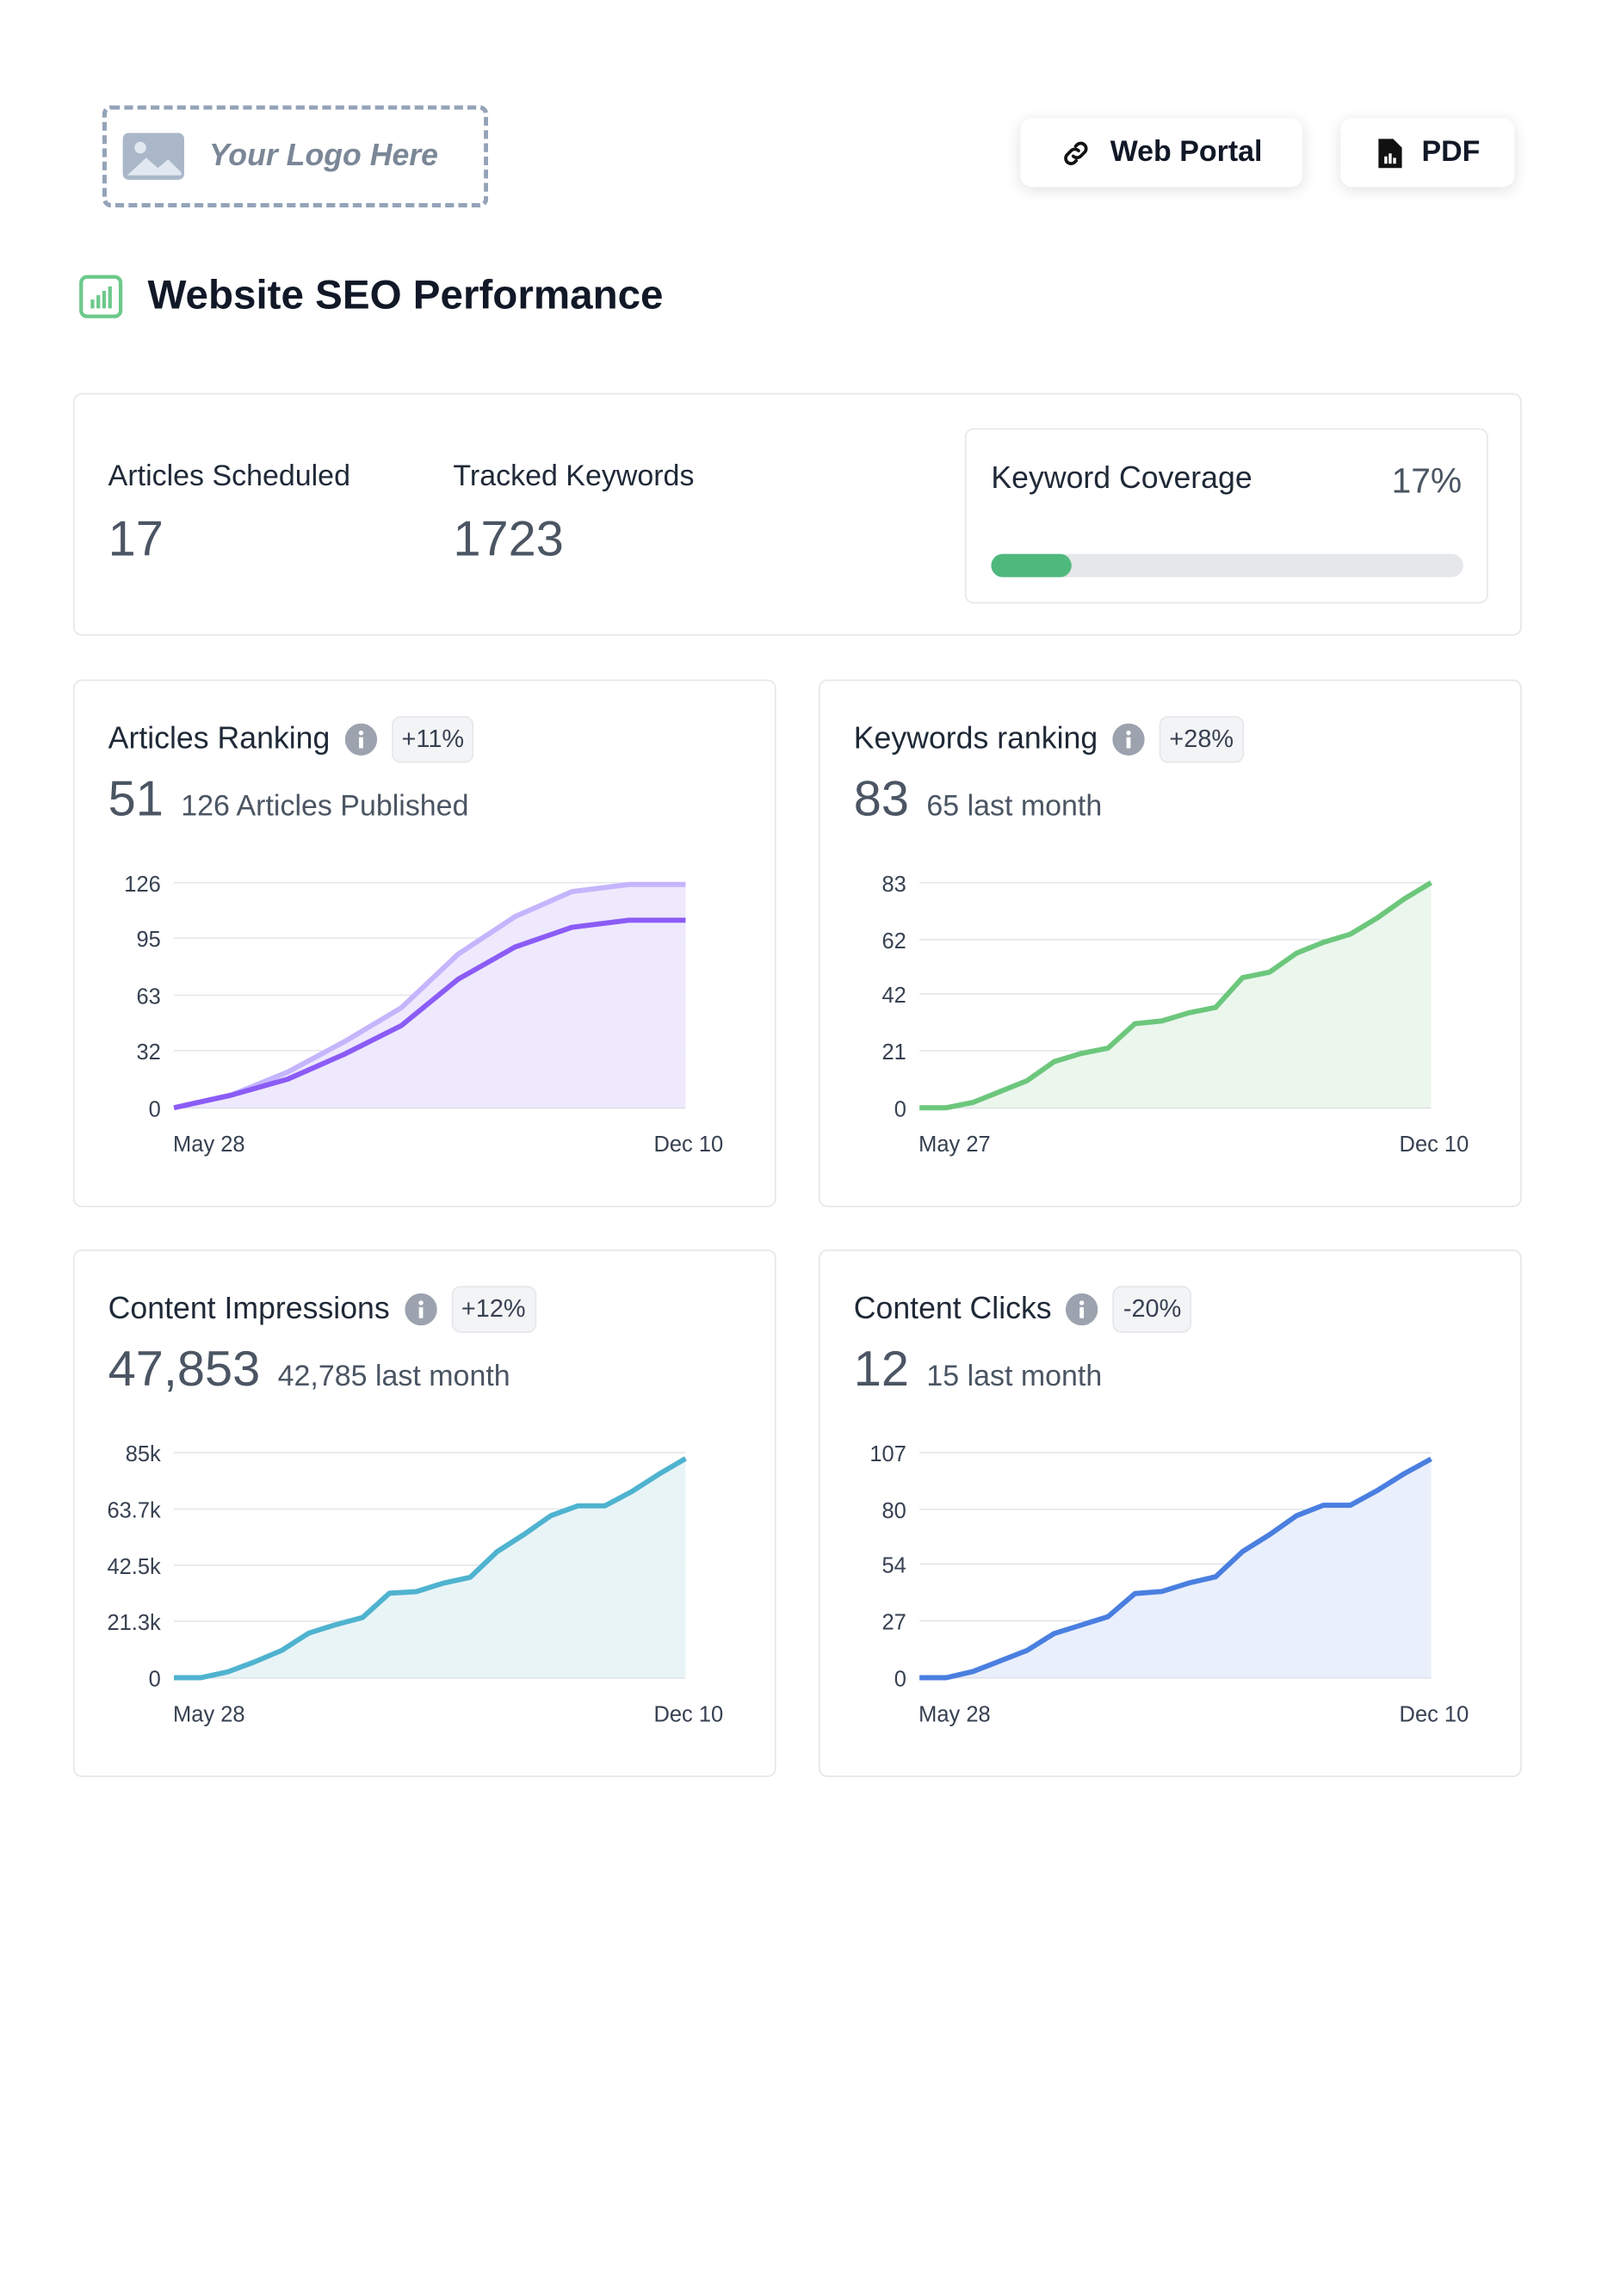 The height and width of the screenshot is (2296, 1608). What do you see at coordinates (954, 1145) in the screenshot?
I see `x-tick-label: May 27` at bounding box center [954, 1145].